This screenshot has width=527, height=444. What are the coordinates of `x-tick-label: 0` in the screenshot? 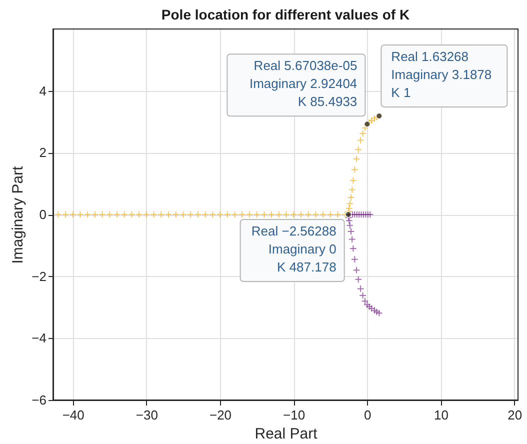 It's located at (368, 415).